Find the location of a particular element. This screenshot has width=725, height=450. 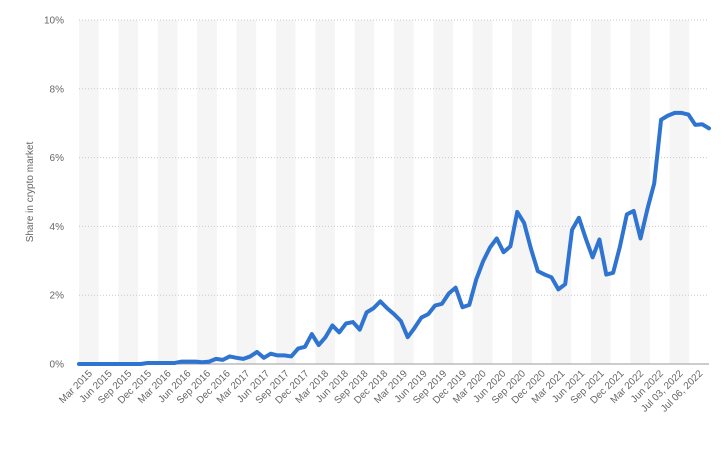

y-axis-title: Share in crypto market is located at coordinates (30, 191).